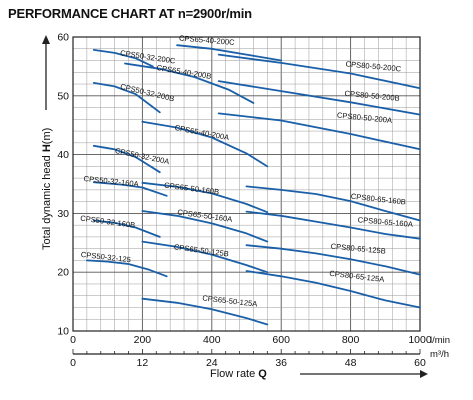  I want to click on x-tick-label-lmin: 400, so click(212, 340).